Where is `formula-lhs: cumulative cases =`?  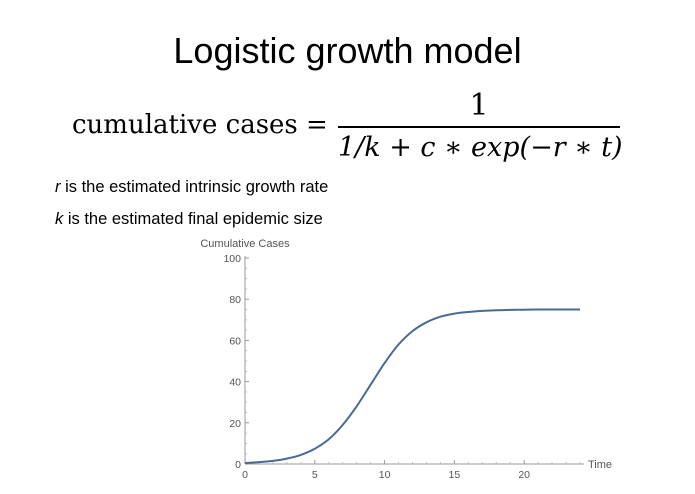 formula-lhs: cumulative cases = is located at coordinates (200, 125).